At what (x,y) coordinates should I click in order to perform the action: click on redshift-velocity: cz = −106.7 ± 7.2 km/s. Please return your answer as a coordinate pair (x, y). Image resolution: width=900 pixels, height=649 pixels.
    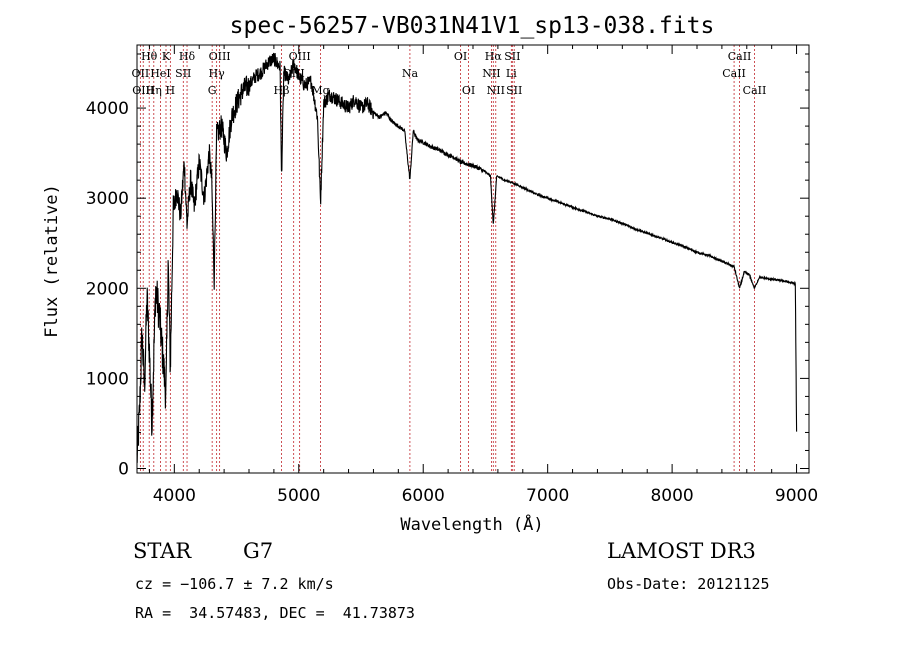
    Looking at the image, I should click on (234, 584).